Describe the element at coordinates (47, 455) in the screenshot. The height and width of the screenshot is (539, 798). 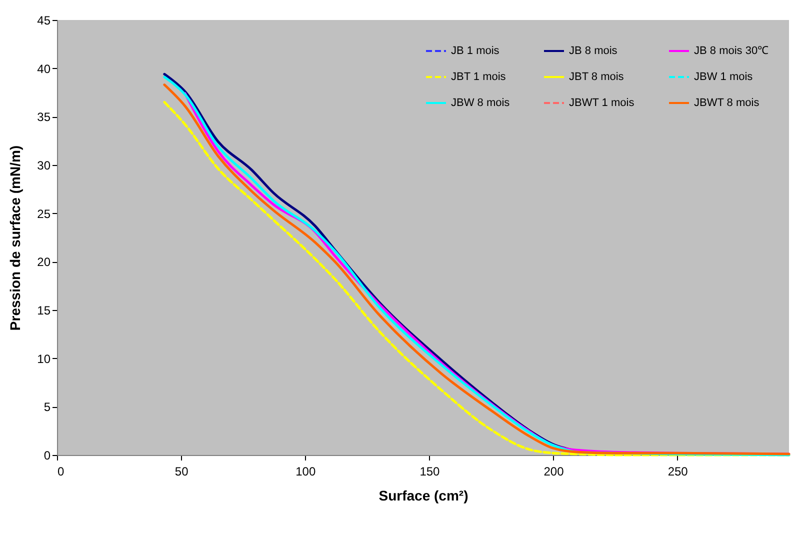
I see `y-tick-label: 0` at that location.